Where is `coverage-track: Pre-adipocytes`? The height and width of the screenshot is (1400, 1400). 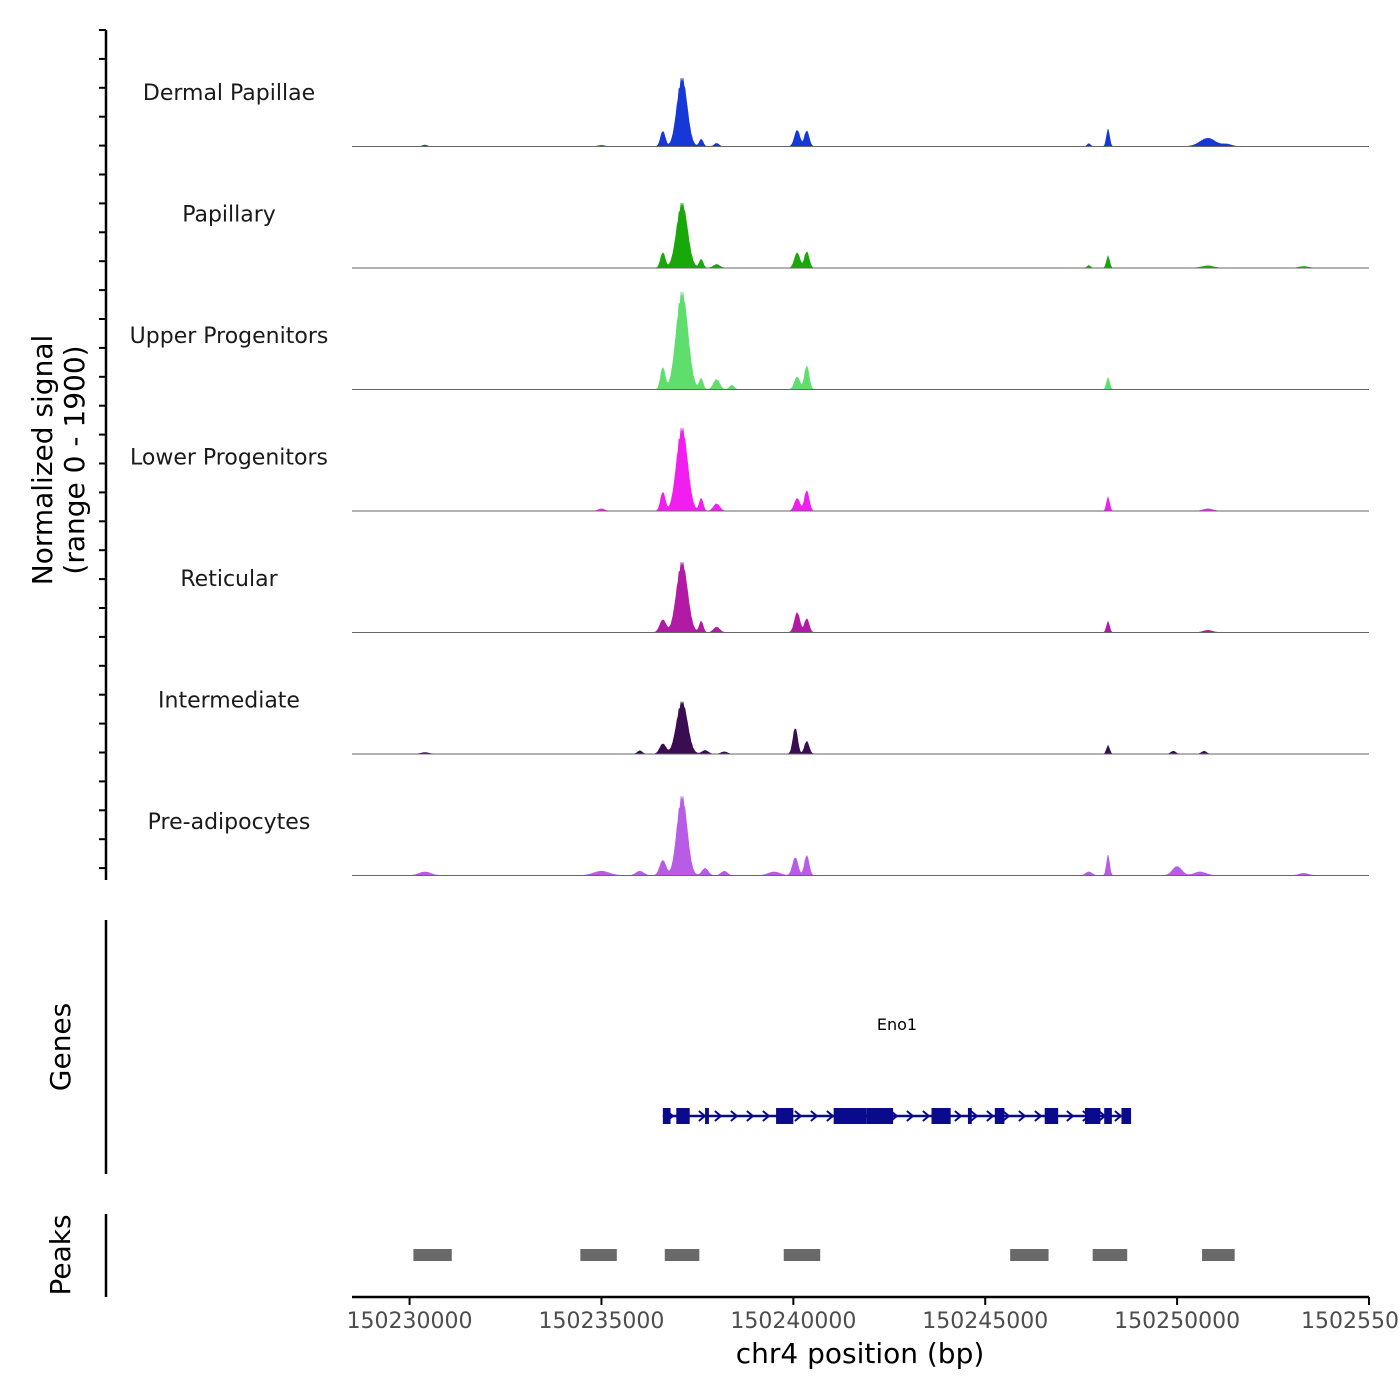
coverage-track: Pre-adipocytes is located at coordinates (758, 836).